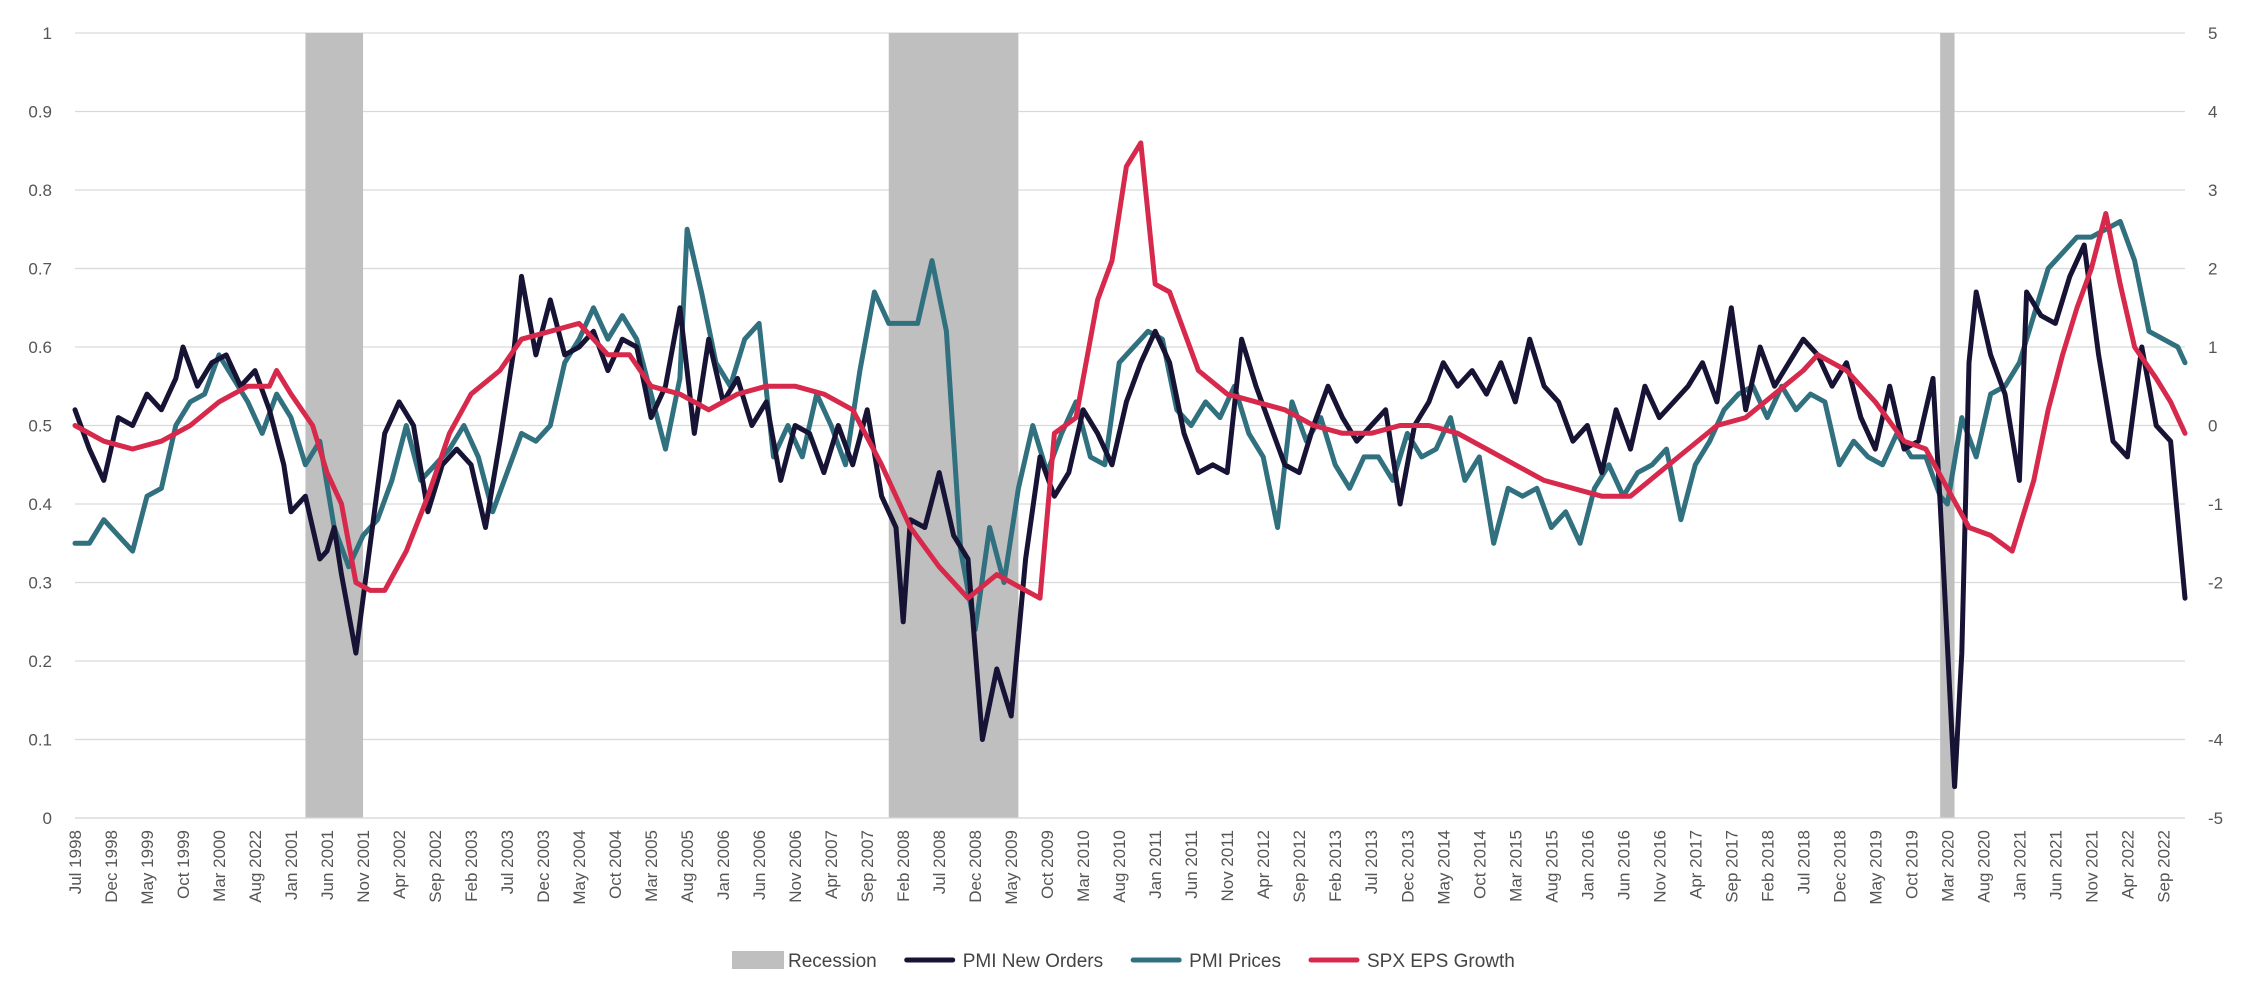 This screenshot has width=2256, height=984. Describe the element at coordinates (1551, 866) in the screenshot. I see `x-tick-label: Aug 2015` at that location.